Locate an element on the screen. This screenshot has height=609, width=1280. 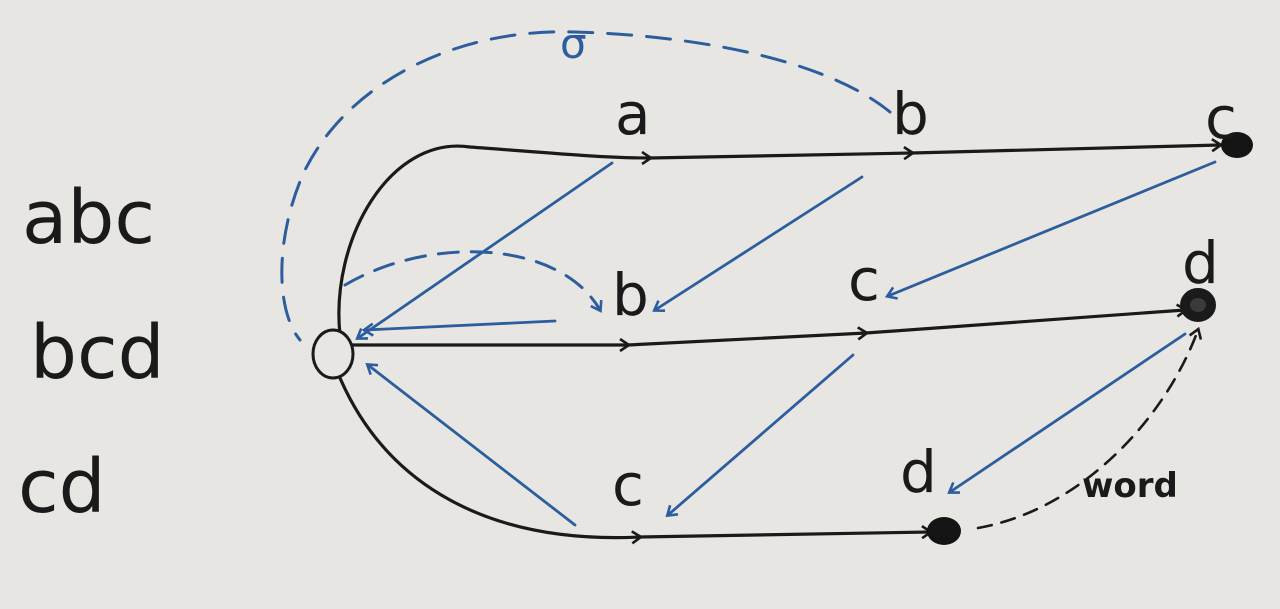
dictionary-link is located at coordinates (1087, 430).